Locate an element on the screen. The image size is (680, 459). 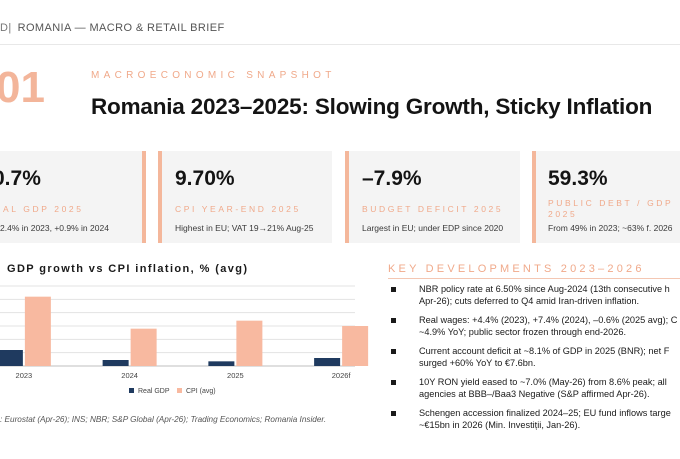
kpi-note: Highest in EU; VAT 19→21% Aug-25 is located at coordinates (244, 228).